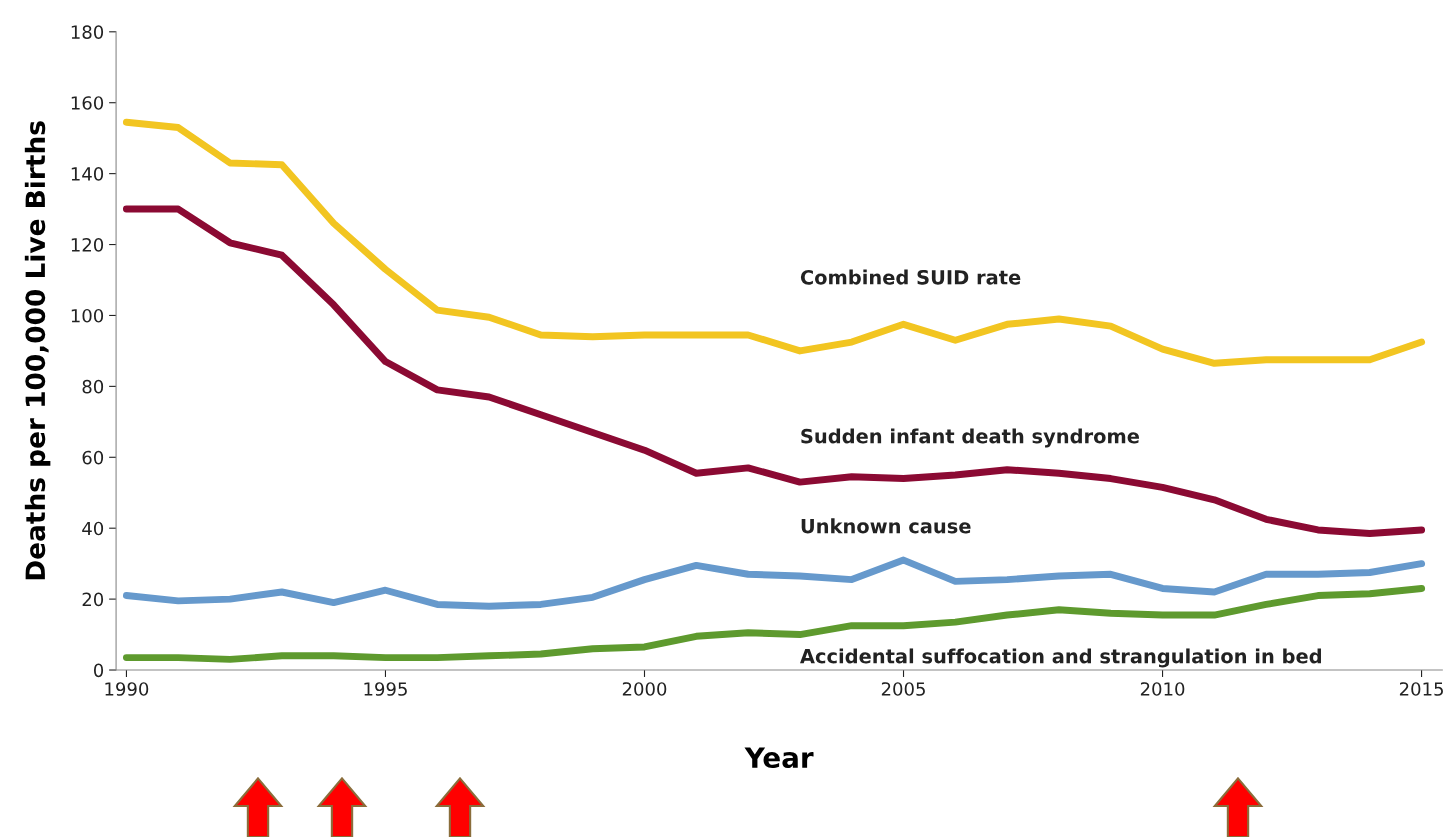 The width and height of the screenshot is (1451, 837). Describe the element at coordinates (644, 689) in the screenshot. I see `x-tick-label: 2000` at that location.